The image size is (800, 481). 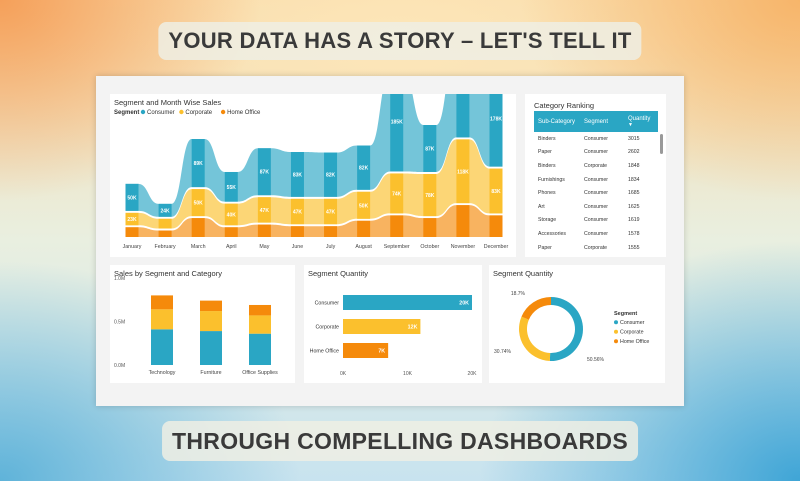 I want to click on x-tick-label: August, so click(x=363, y=247).